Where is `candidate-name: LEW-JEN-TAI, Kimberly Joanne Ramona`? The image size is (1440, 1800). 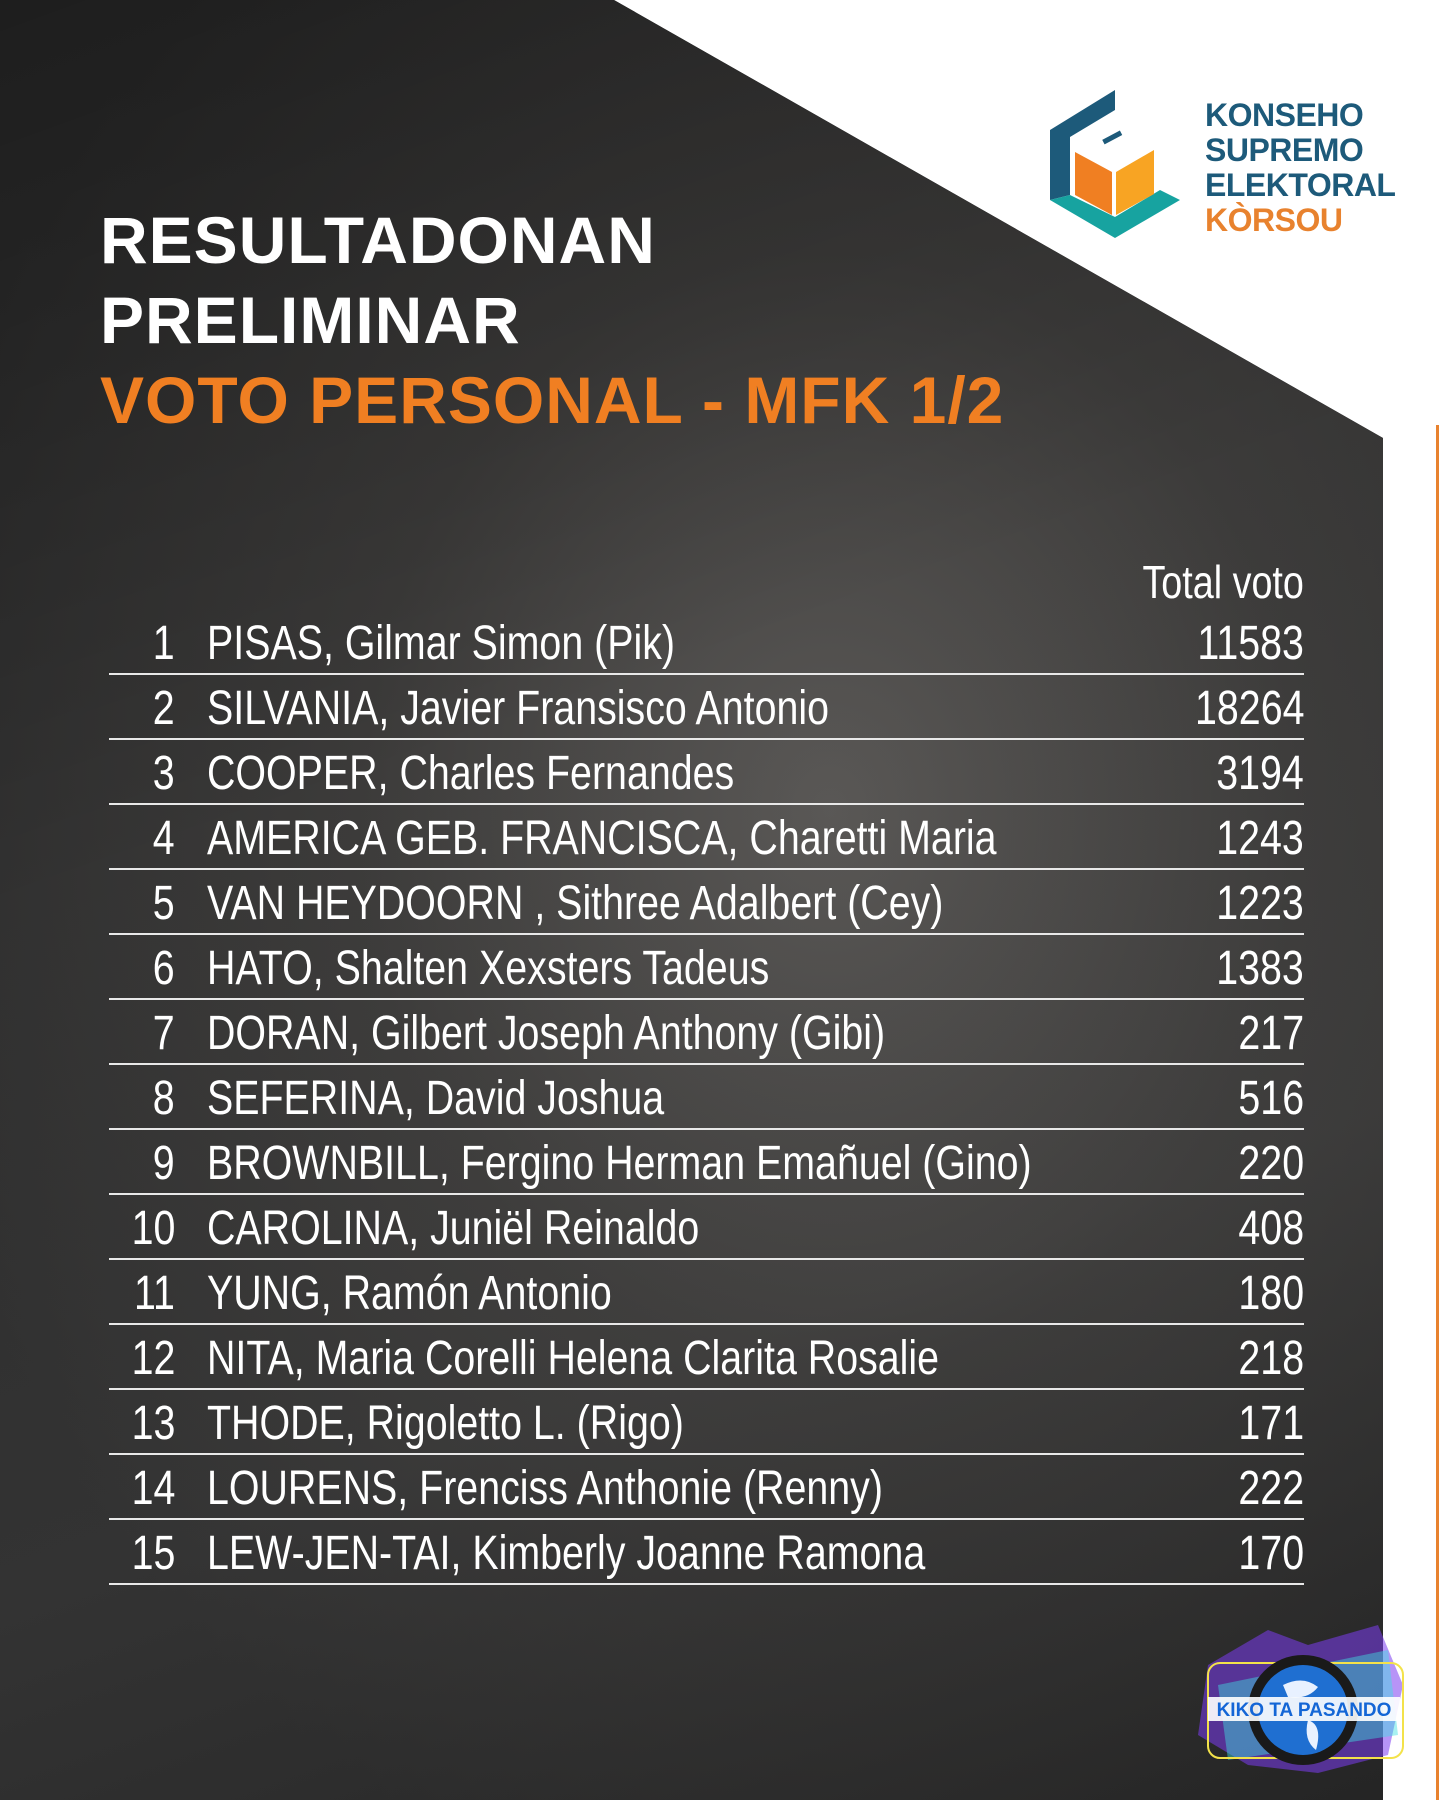
candidate-name: LEW-JEN-TAI, Kimberly Joanne Ramona is located at coordinates (566, 1553).